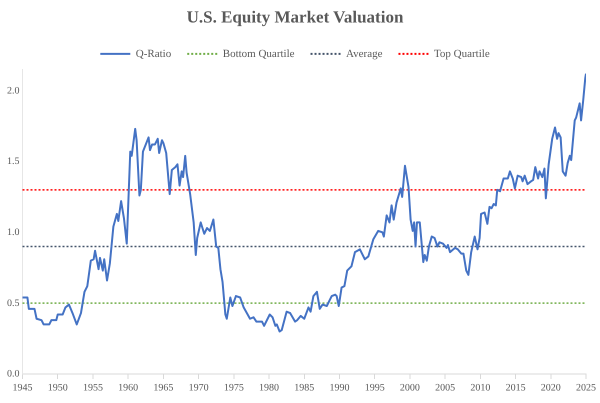 The height and width of the screenshot is (403, 600). What do you see at coordinates (295, 17) in the screenshot?
I see `chart-title: U.S. Equity Market Valuation` at bounding box center [295, 17].